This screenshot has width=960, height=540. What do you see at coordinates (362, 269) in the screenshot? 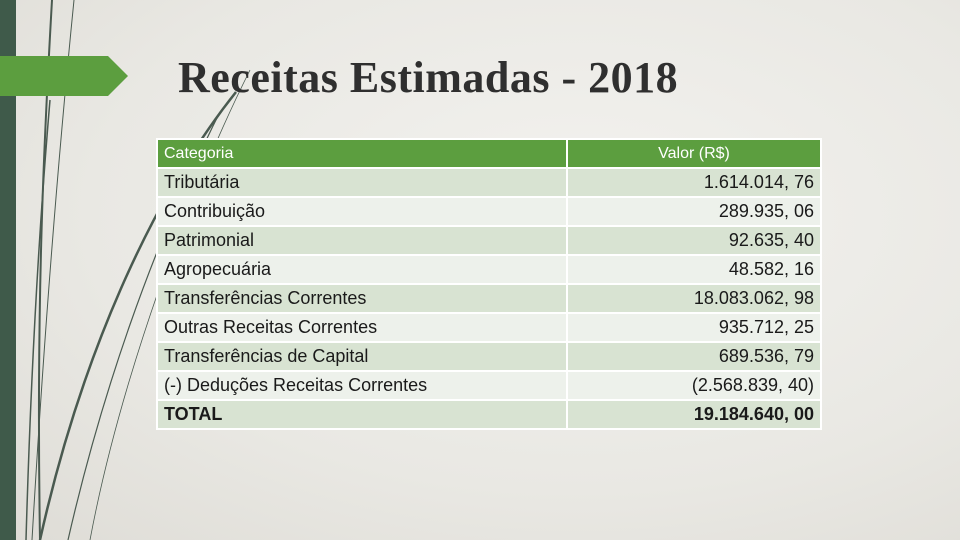
I see `row-category: Agropecuária` at bounding box center [362, 269].